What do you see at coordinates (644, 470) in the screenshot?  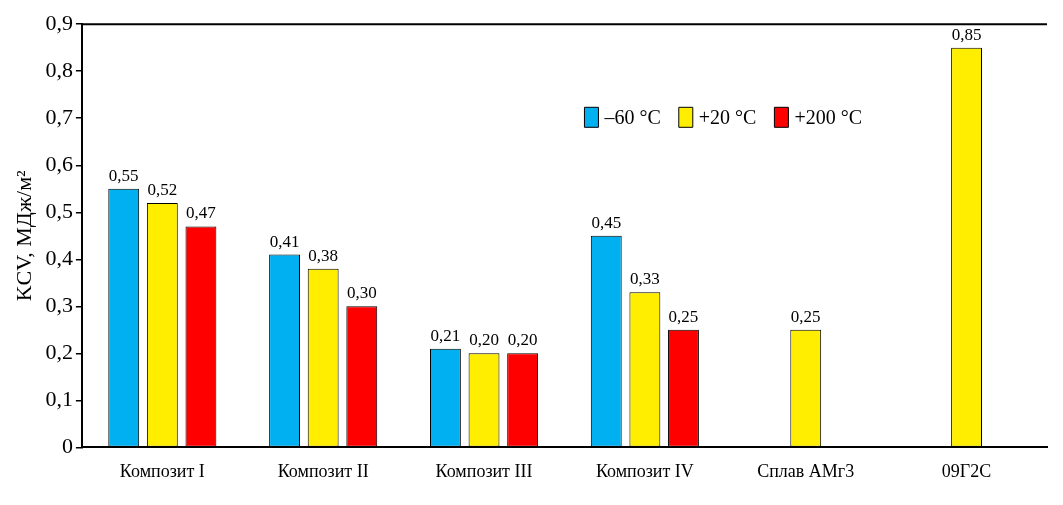 I see `x-tick-label: Композит IV` at bounding box center [644, 470].